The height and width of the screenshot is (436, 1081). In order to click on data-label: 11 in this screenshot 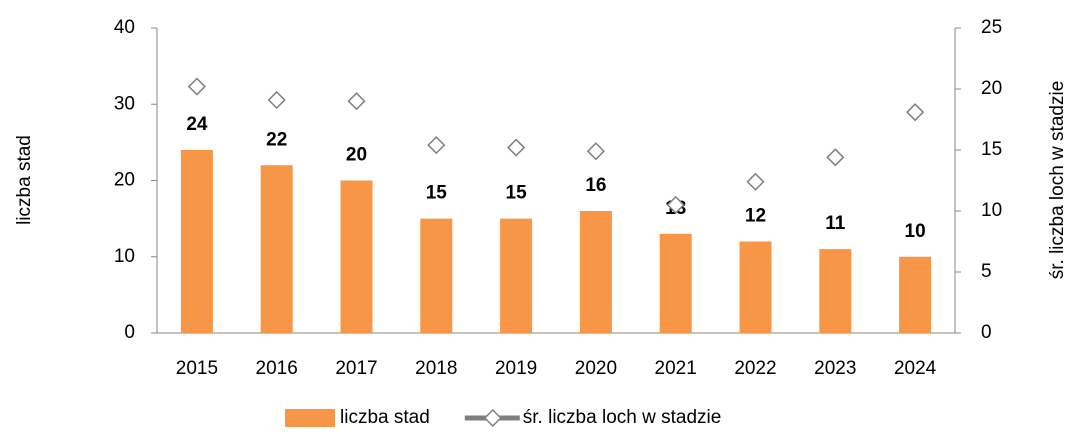, I will do `click(835, 223)`.